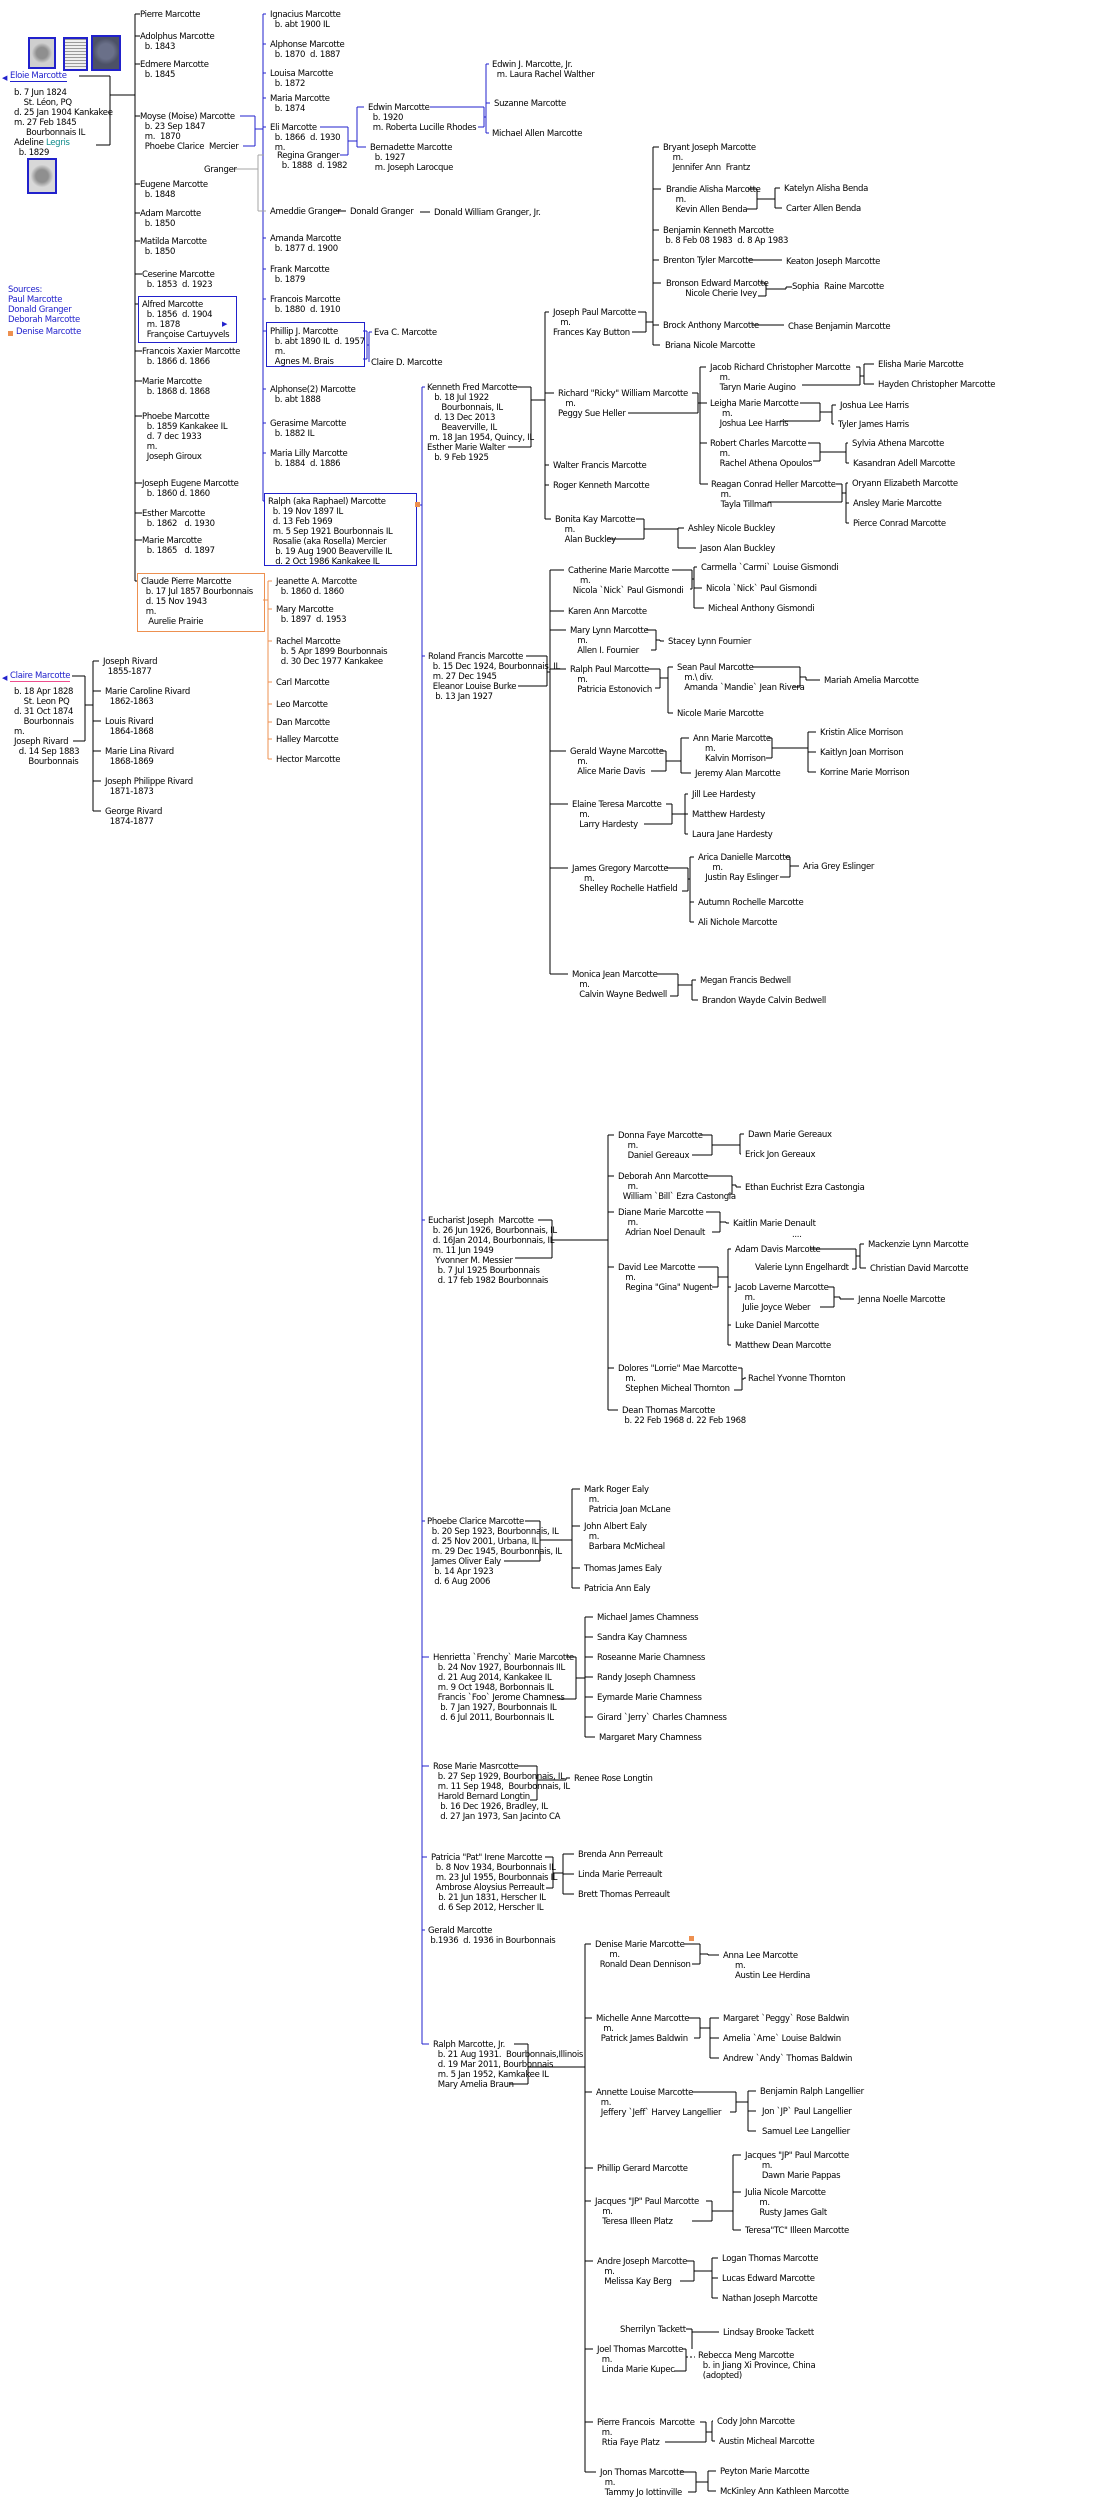  Describe the element at coordinates (905, 484) in the screenshot. I see `person-node: Oryann Elizabeth Marcotte` at that location.